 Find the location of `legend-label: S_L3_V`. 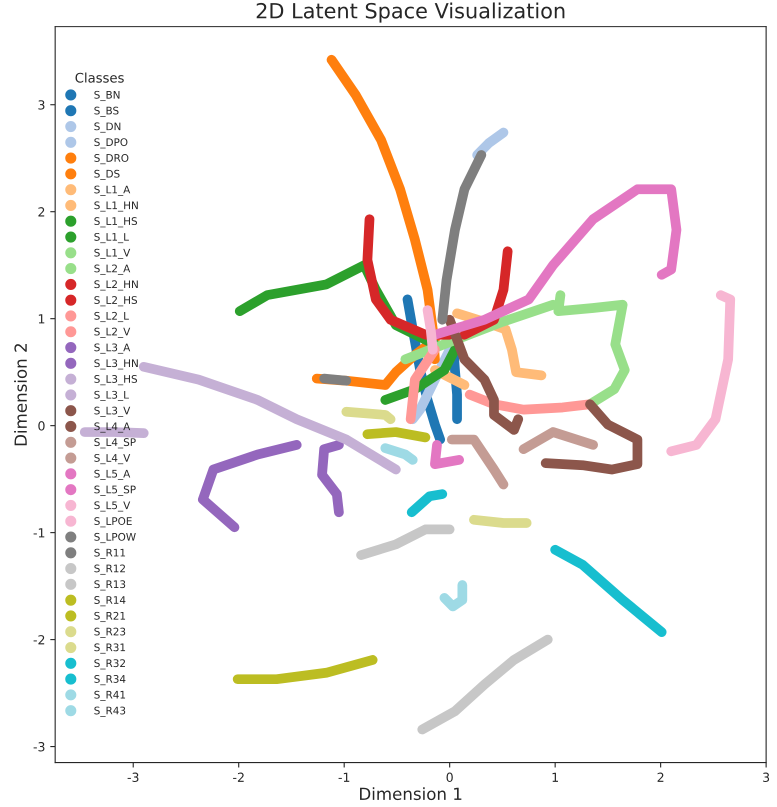

legend-label: S_L3_V is located at coordinates (112, 411).